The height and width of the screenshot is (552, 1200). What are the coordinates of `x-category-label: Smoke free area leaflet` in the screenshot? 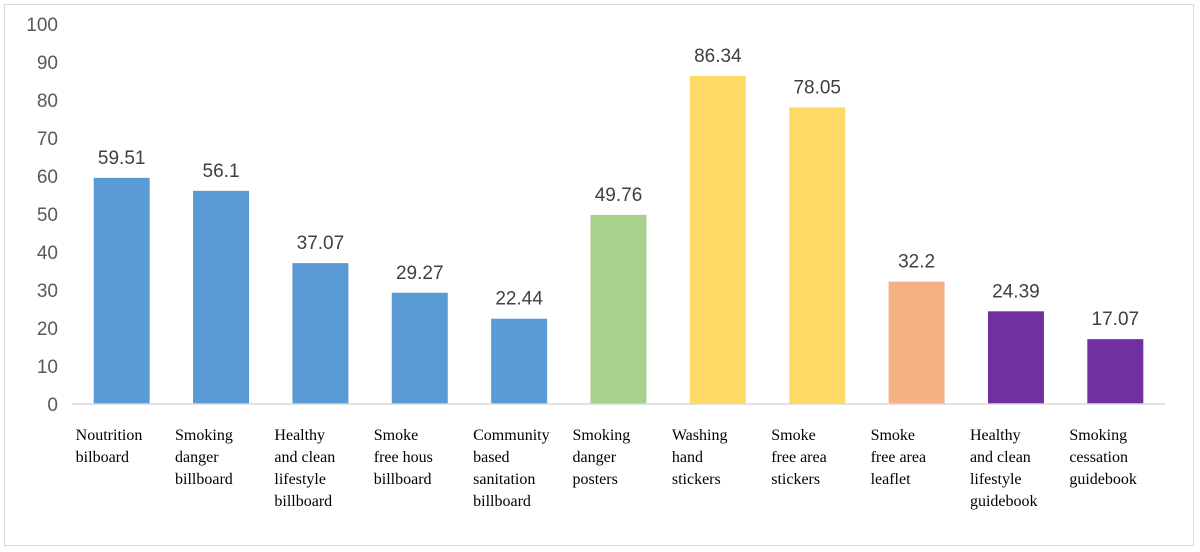 It's located at (899, 457).